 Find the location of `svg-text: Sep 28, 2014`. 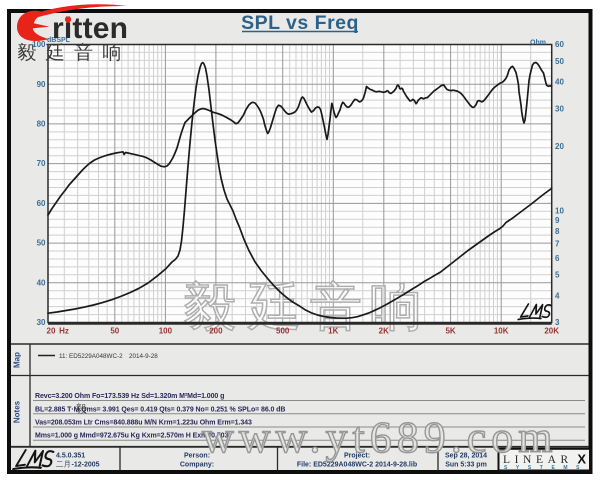

svg-text: Sep 28, 2014 is located at coordinates (466, 456).